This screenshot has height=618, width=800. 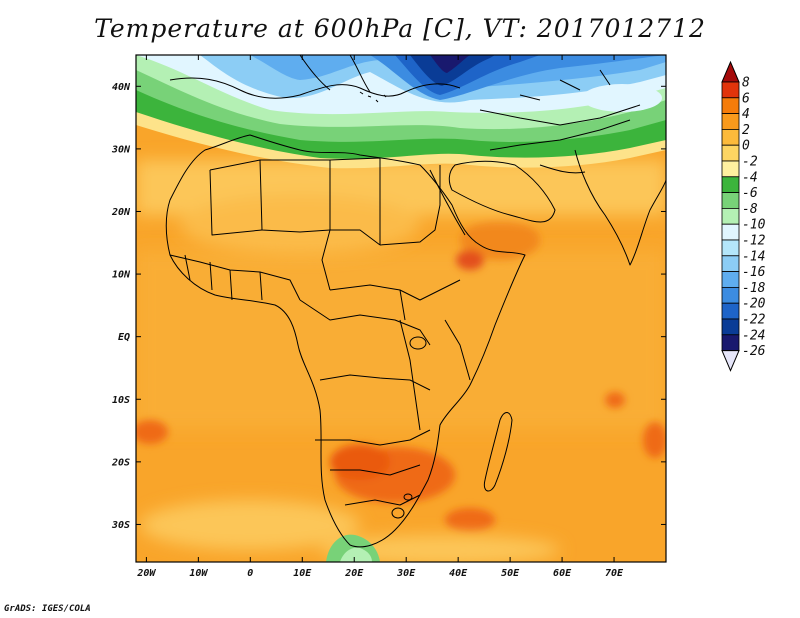 I want to click on colorbar-label: -6, so click(x=750, y=193).